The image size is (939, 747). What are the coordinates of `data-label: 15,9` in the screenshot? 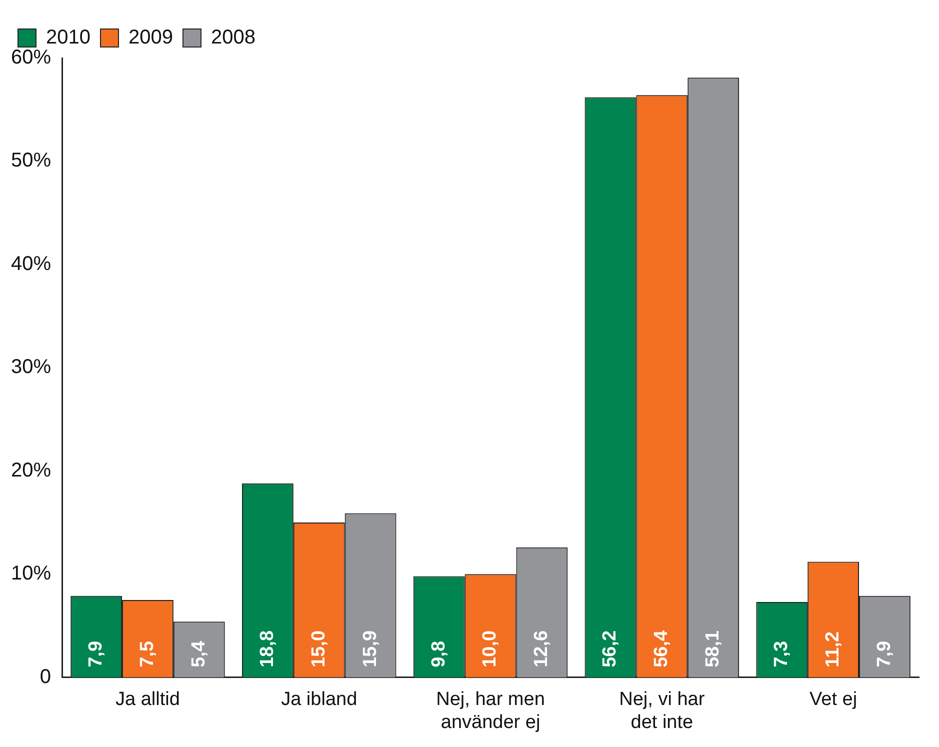 It's located at (370, 649).